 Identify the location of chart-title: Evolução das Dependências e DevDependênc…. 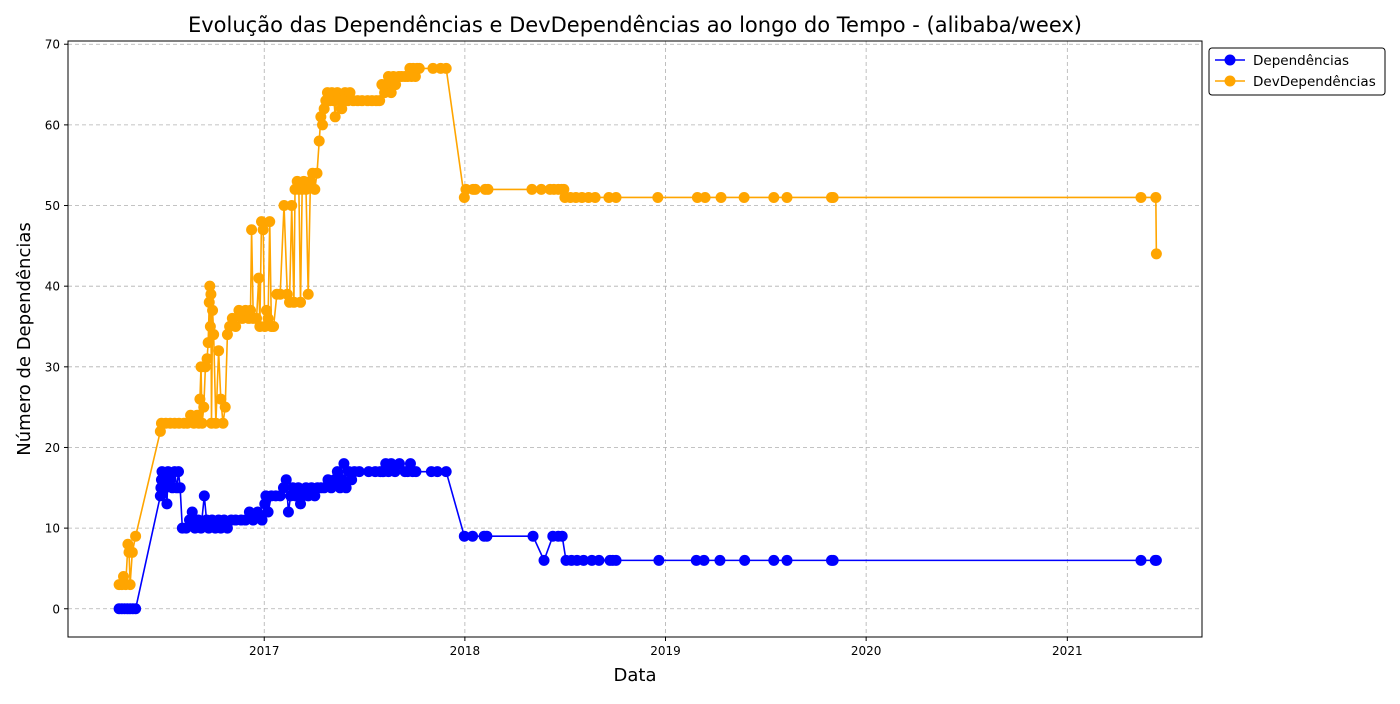
(635, 25).